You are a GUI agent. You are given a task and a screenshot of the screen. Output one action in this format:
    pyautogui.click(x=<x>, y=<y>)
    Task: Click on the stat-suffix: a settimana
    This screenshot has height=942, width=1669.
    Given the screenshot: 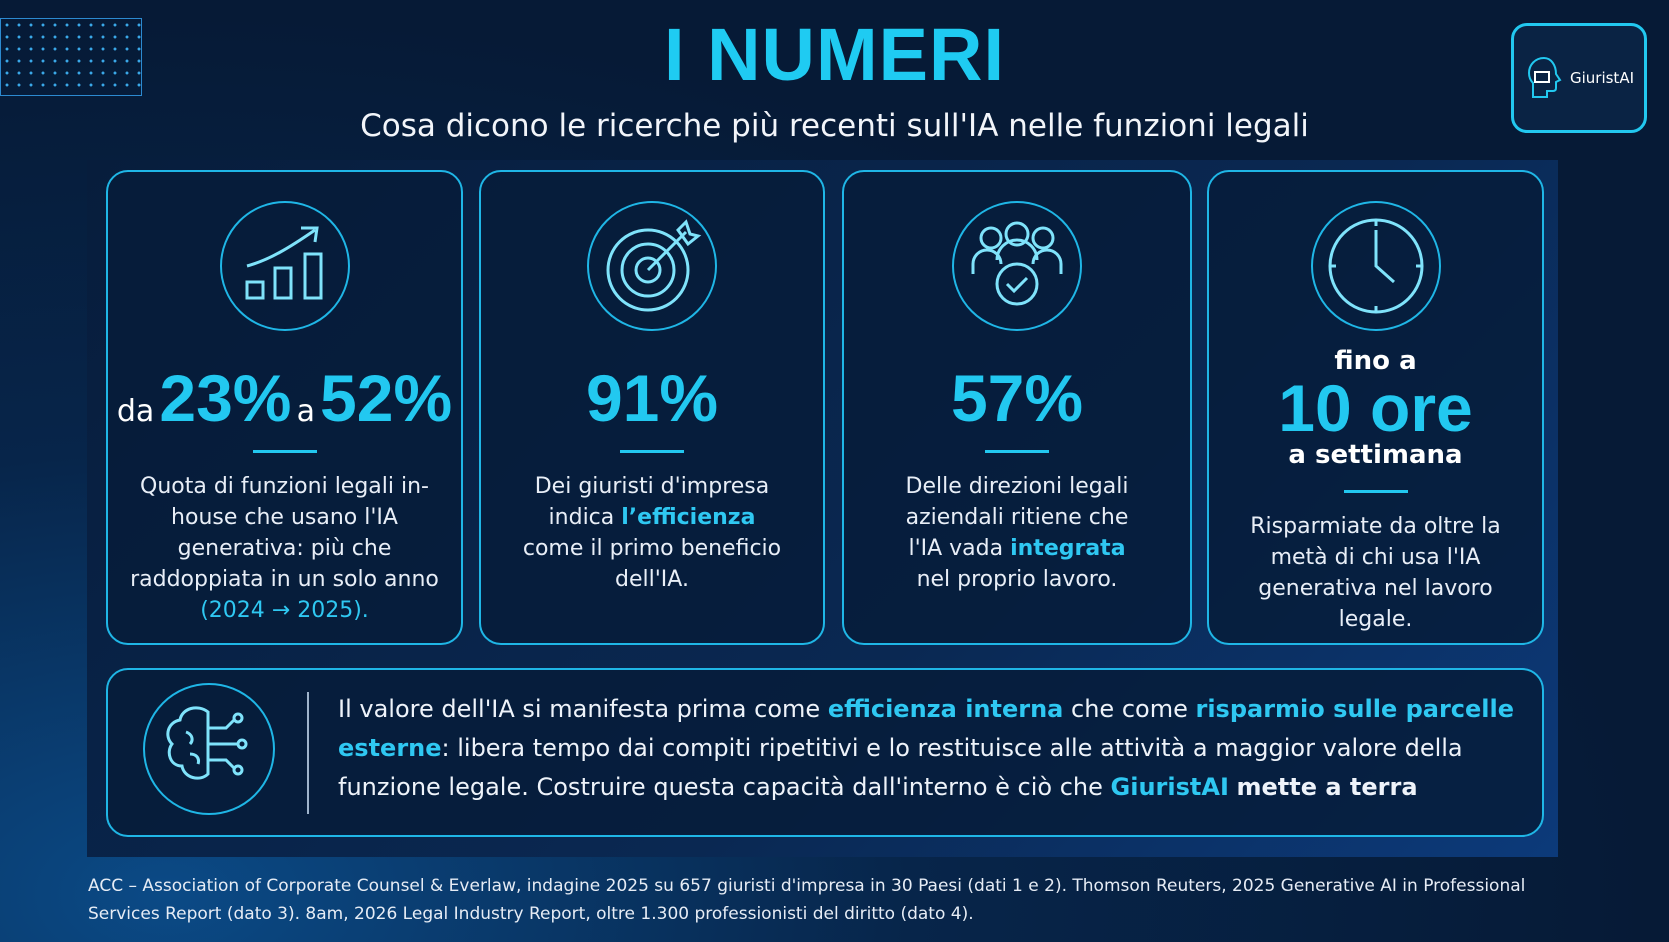 What is the action you would take?
    pyautogui.click(x=1375, y=455)
    